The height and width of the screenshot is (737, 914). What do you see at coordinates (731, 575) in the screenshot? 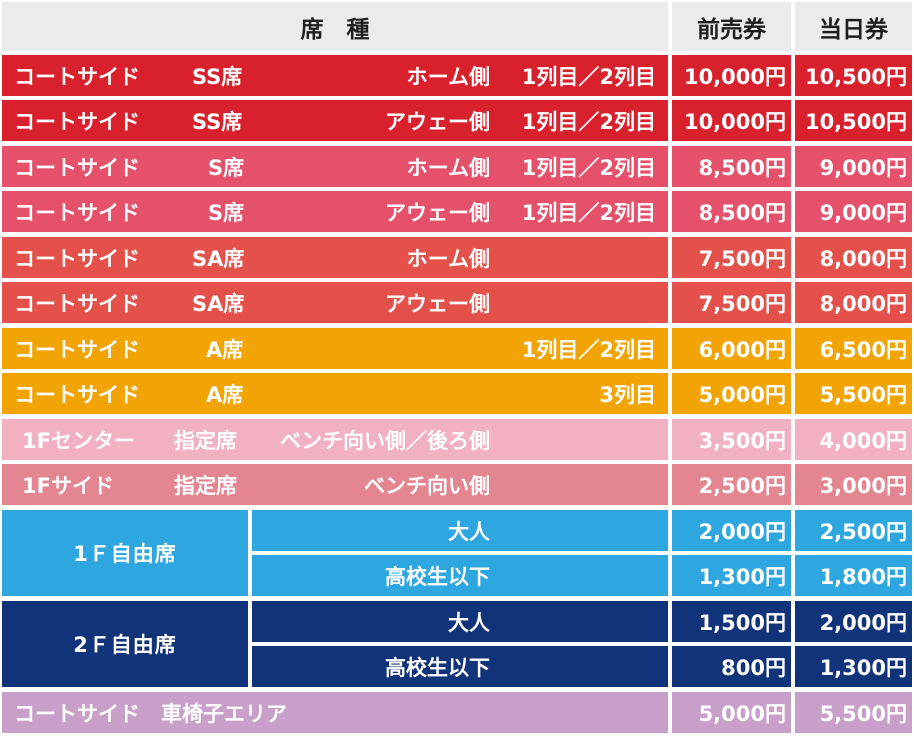
I see `advance-price: 1,300円` at bounding box center [731, 575].